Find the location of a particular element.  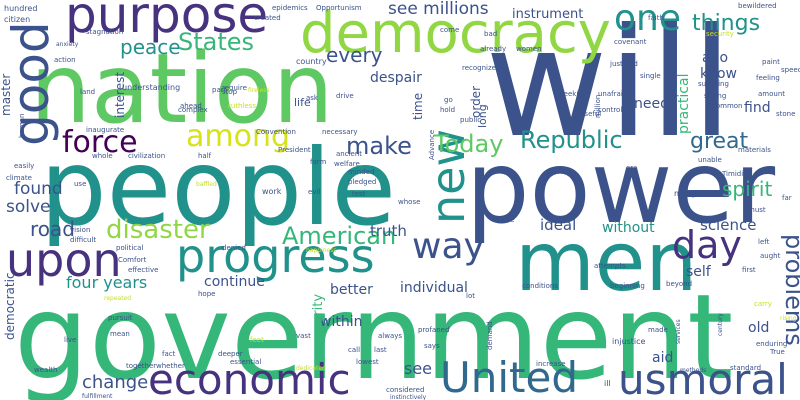

word-recognized: recognized is located at coordinates (481, 68).